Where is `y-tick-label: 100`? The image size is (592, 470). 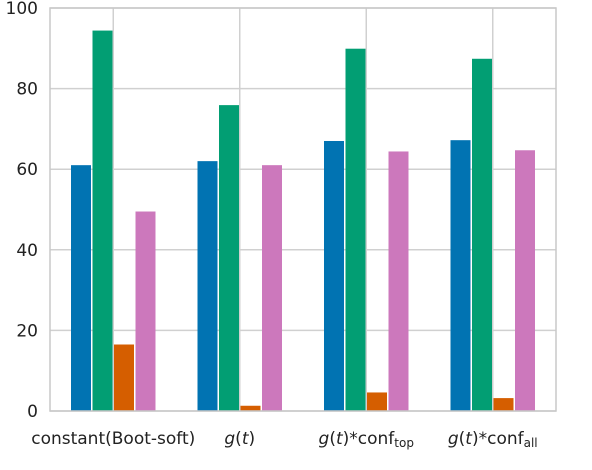
y-tick-label: 100 is located at coordinates (22, 9).